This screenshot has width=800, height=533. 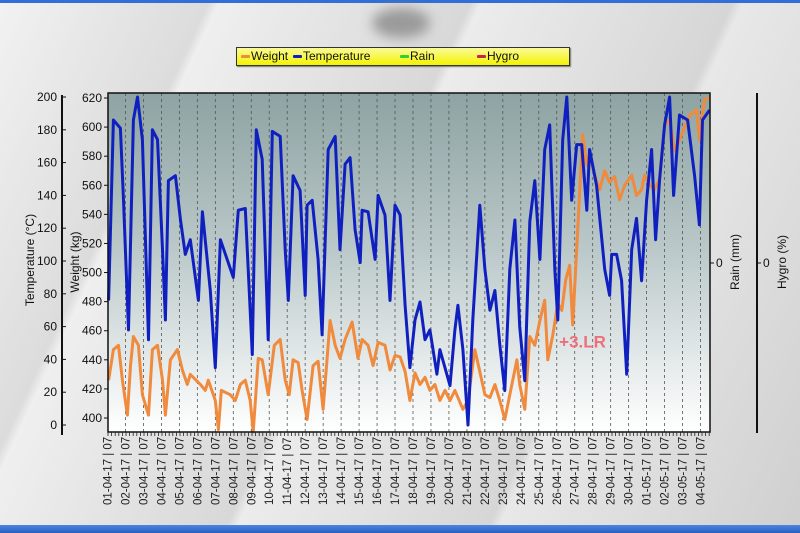 What do you see at coordinates (92, 389) in the screenshot?
I see `weight-tick-label: 420` at bounding box center [92, 389].